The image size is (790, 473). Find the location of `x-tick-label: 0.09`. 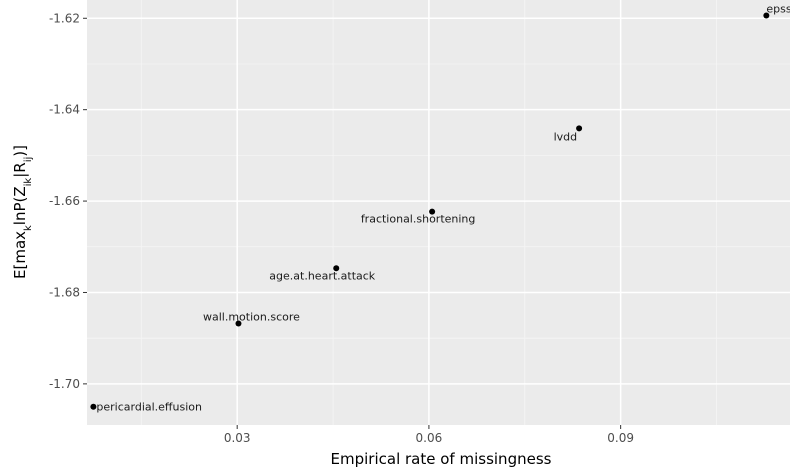

x-tick-label: 0.09 is located at coordinates (620, 438).